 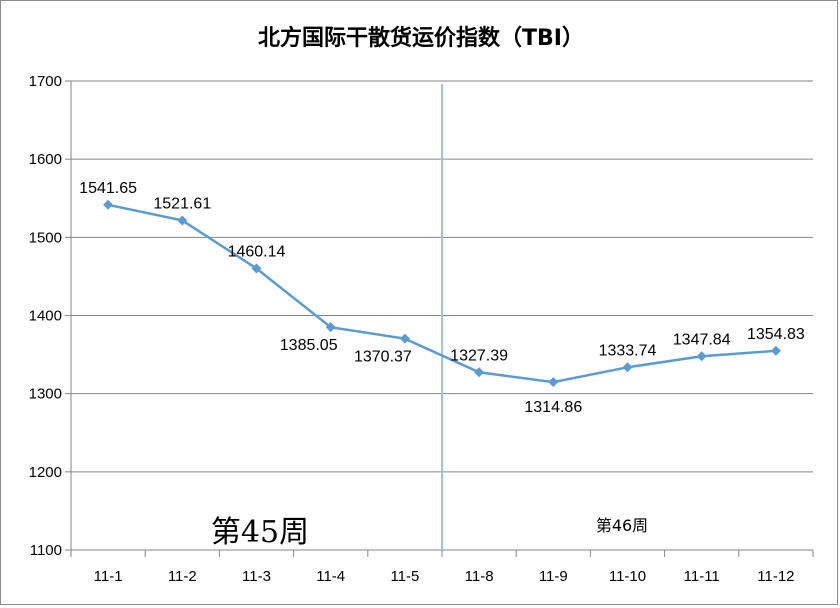 What do you see at coordinates (479, 355) in the screenshot?
I see `data-label: 1327.39` at bounding box center [479, 355].